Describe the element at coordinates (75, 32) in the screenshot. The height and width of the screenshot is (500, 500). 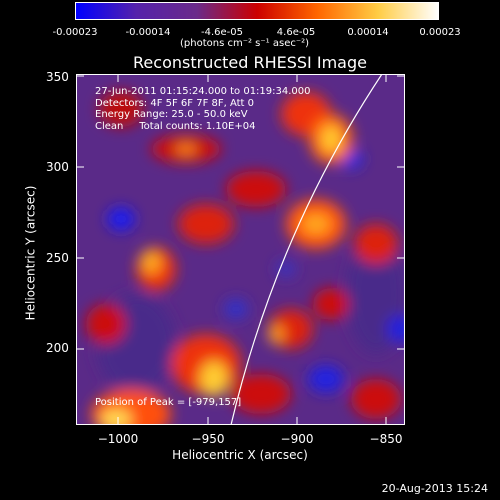
I see `colorbar-tick: -0.00023` at that location.